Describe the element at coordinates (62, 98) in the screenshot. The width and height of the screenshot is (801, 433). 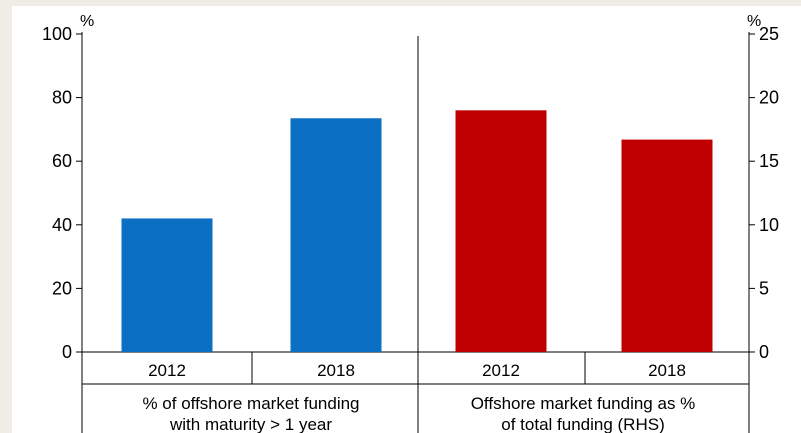
I see `left-y-tick-label: 80` at that location.